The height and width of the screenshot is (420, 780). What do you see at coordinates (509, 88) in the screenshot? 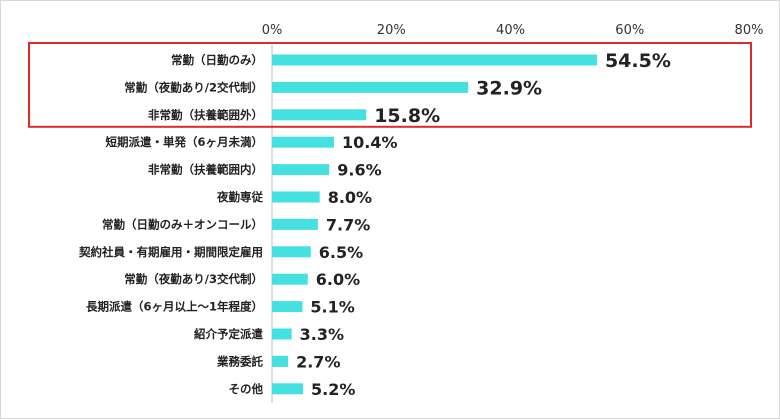
I see `value-label: 32.9%` at bounding box center [509, 88].